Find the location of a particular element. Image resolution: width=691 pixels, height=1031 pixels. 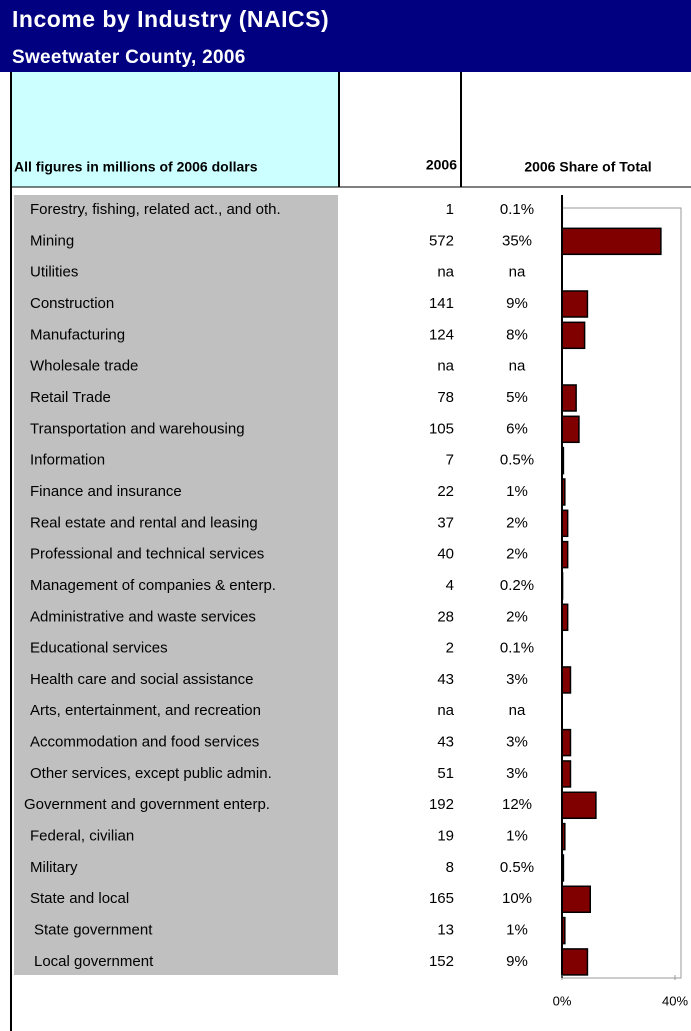

row-label: Real estate and rental and leasing is located at coordinates (144, 522).